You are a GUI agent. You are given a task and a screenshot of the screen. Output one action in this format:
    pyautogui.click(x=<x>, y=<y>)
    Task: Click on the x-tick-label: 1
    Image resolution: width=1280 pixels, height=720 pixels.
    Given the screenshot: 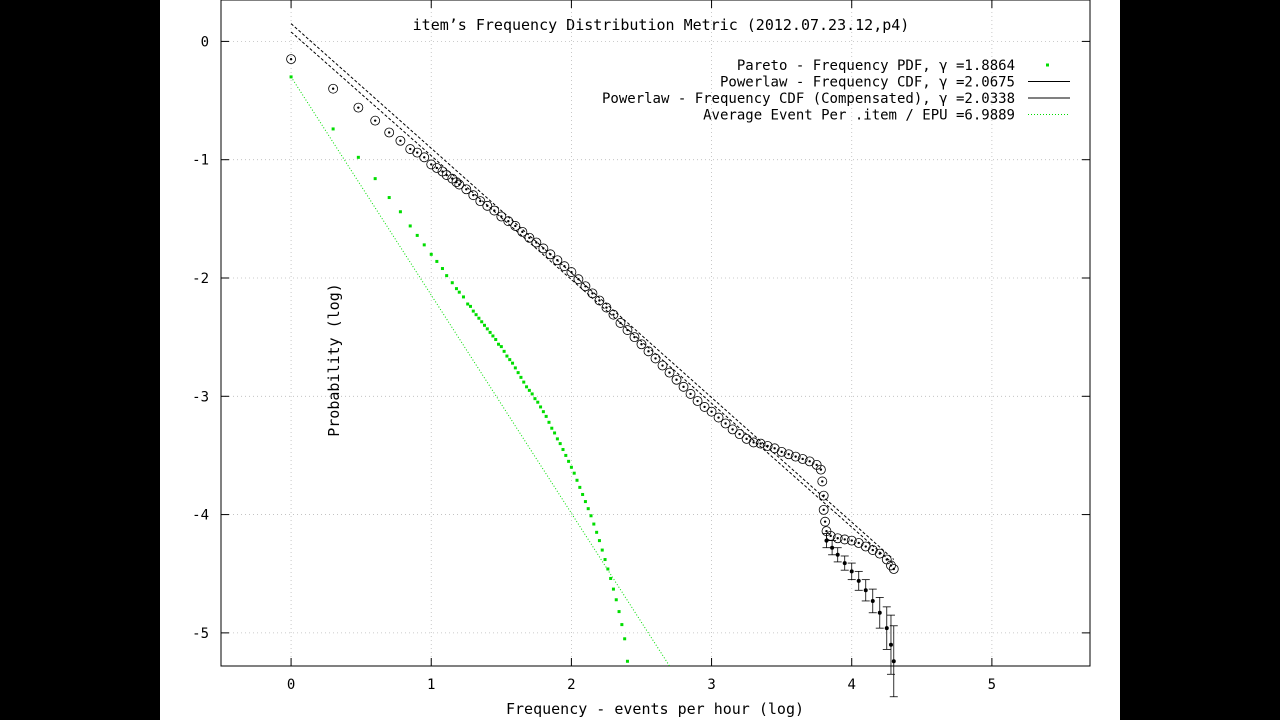 What is the action you would take?
    pyautogui.click(x=431, y=685)
    